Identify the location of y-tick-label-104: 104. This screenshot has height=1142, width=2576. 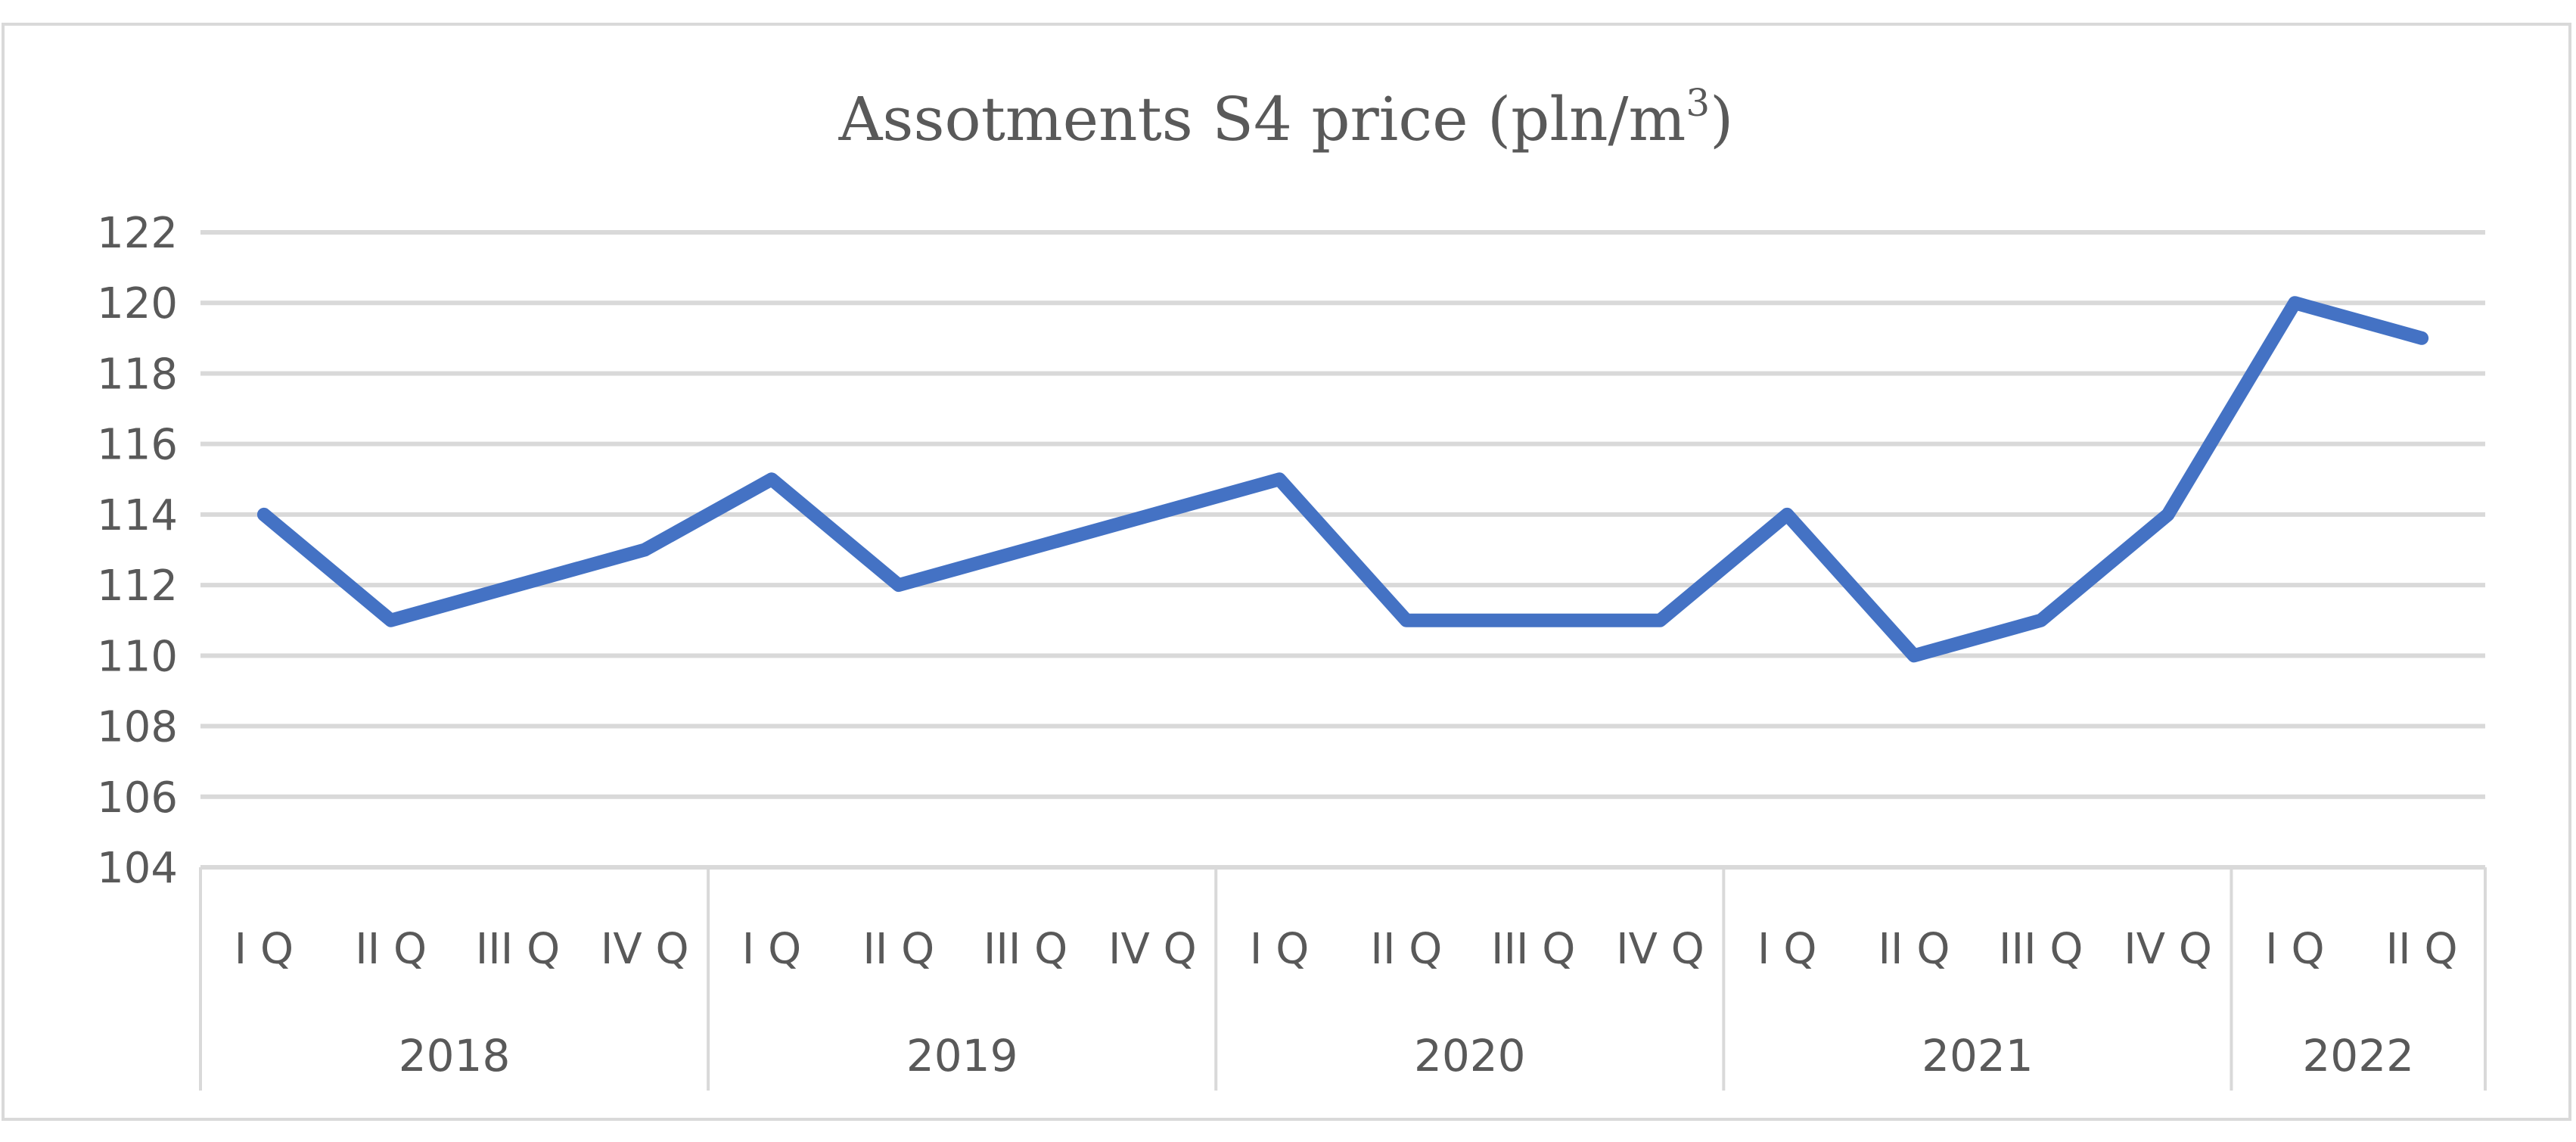
(137, 868).